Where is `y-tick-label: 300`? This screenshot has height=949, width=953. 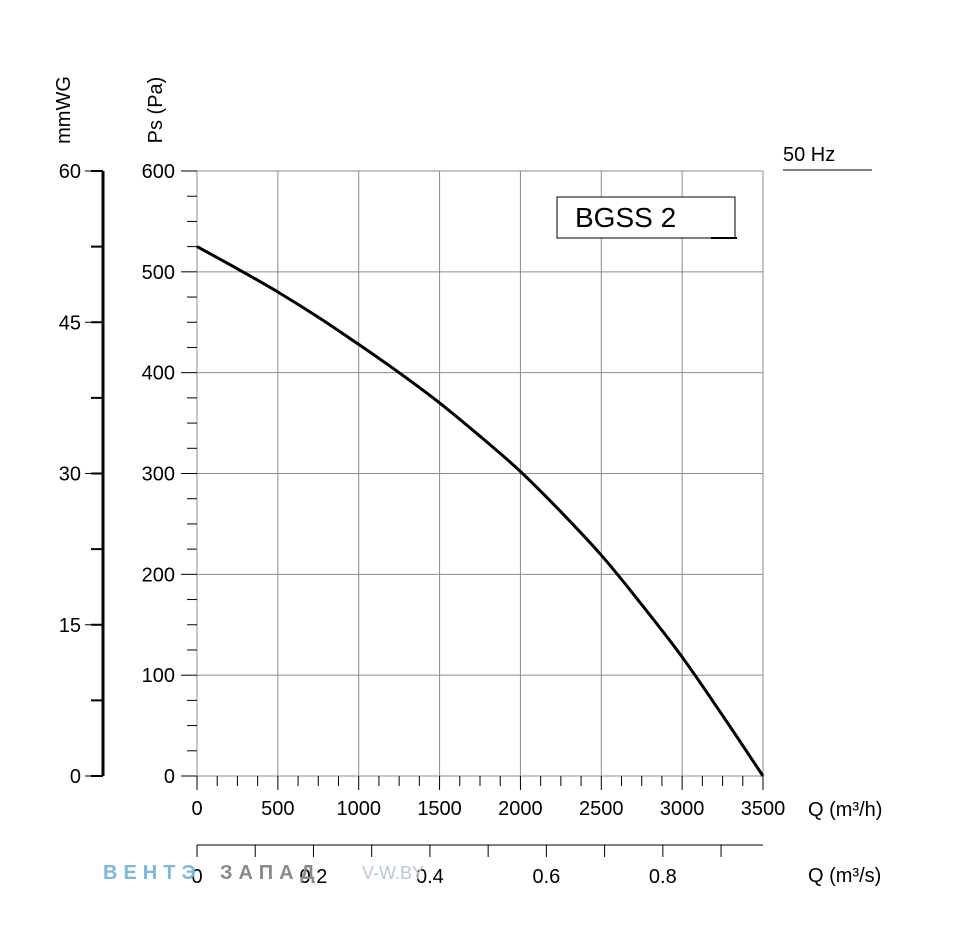 y-tick-label: 300 is located at coordinates (158, 475).